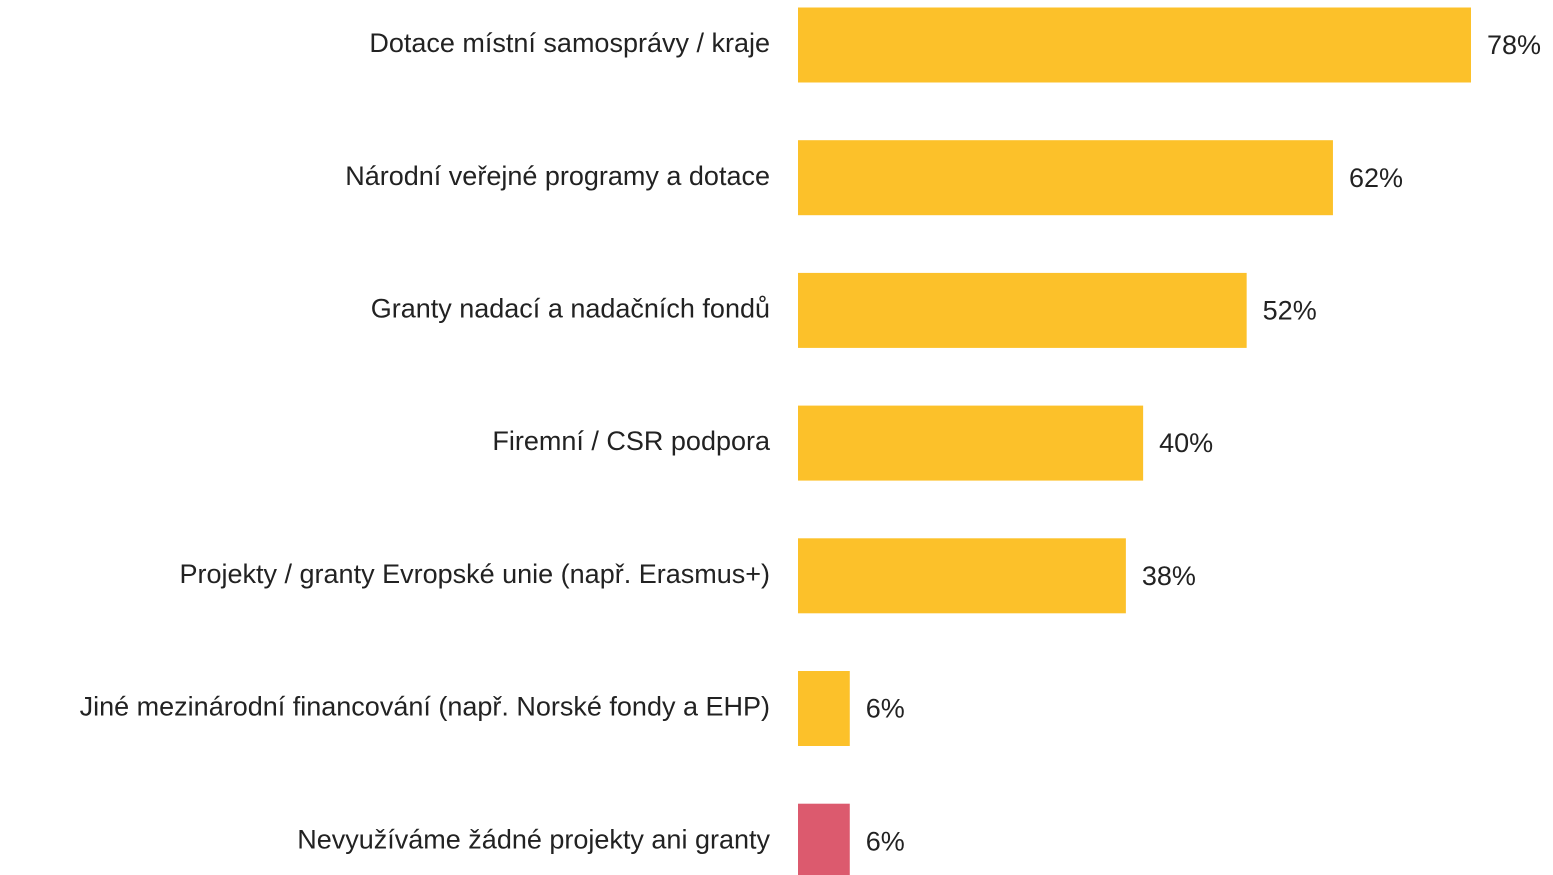 The height and width of the screenshot is (875, 1553). What do you see at coordinates (1186, 443) in the screenshot?
I see `value-label: 40%` at bounding box center [1186, 443].